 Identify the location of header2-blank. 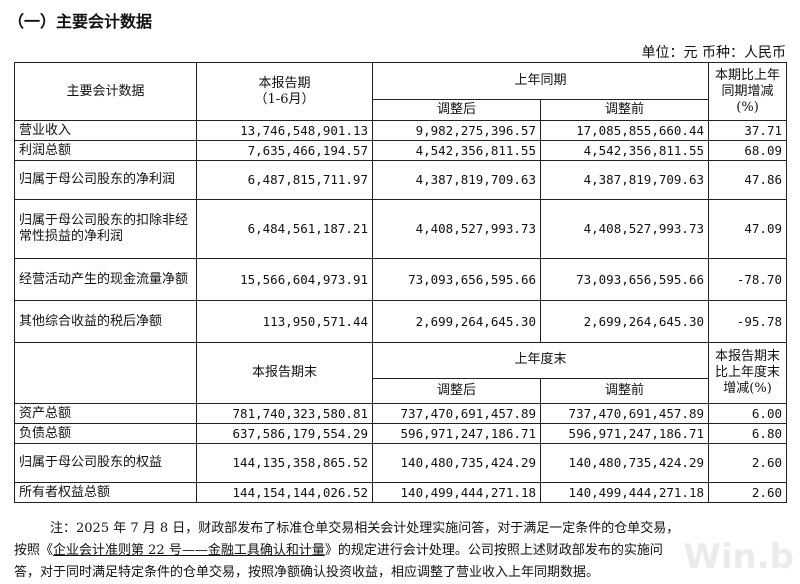
(105, 373).